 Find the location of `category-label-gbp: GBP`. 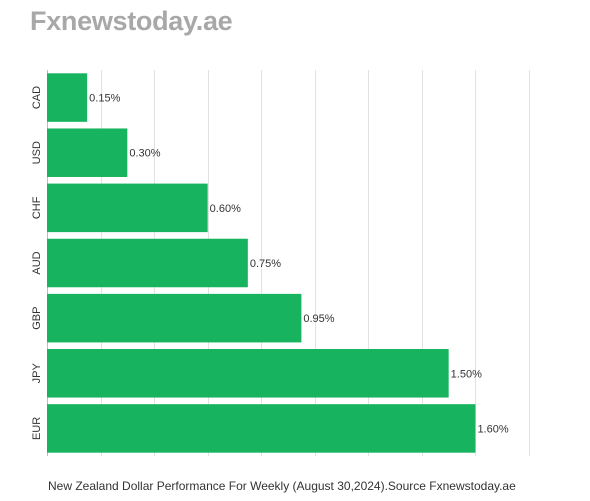

category-label-gbp: GBP is located at coordinates (37, 318).